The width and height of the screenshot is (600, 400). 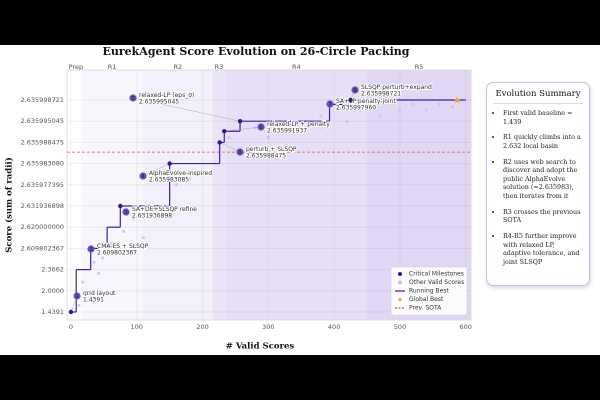 What do you see at coordinates (123, 246) in the screenshot?
I see `milestone-label: CMA-ES + SLSQP` at bounding box center [123, 246].